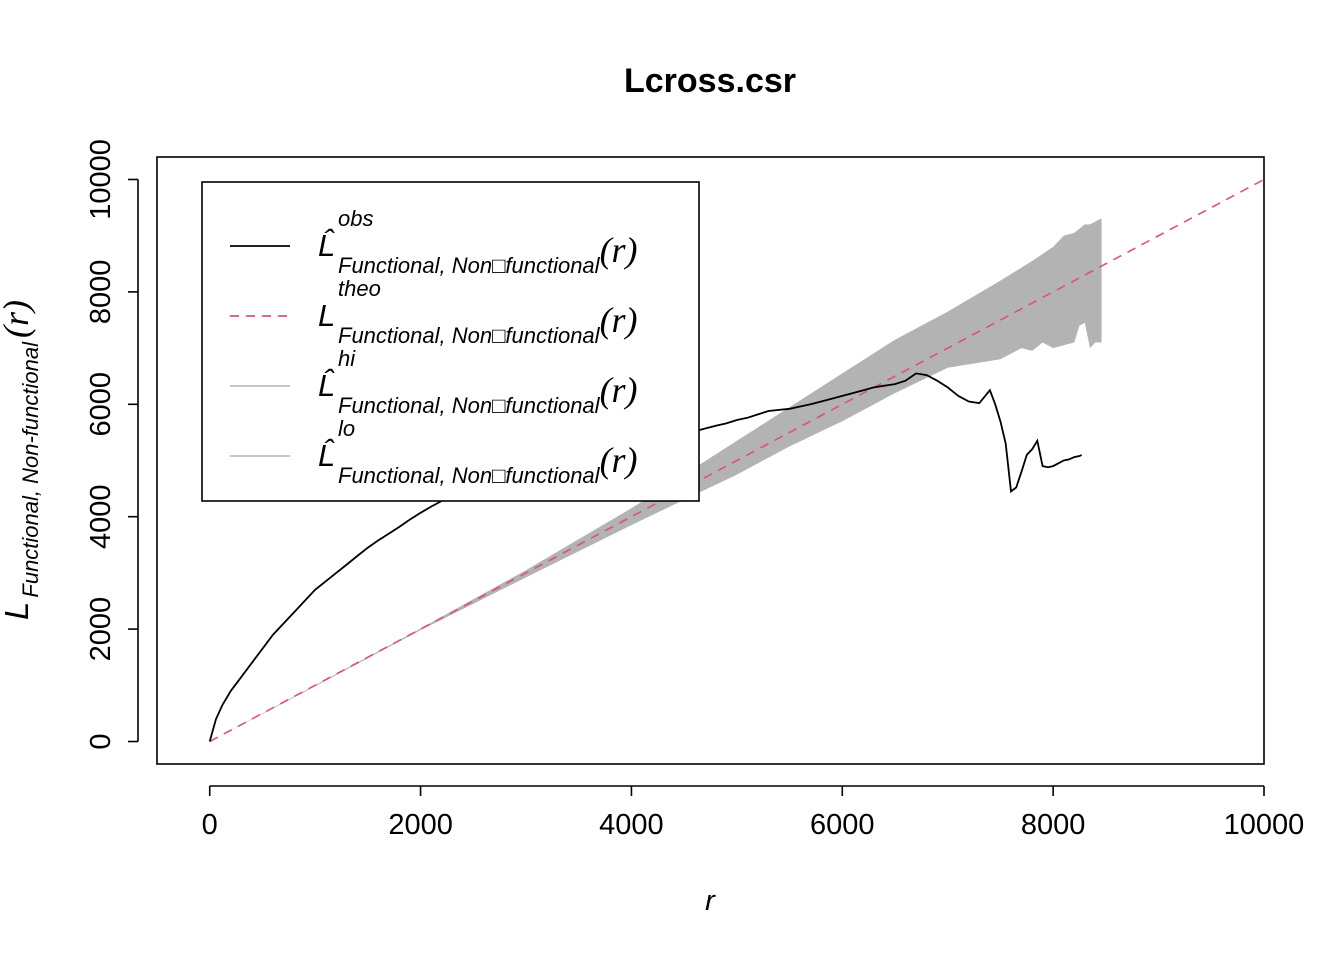 Image resolution: width=1344 pixels, height=960 pixels. Describe the element at coordinates (30, 469) in the screenshot. I see `y-axis-title-subscript: Functional, Non-functional` at that location.